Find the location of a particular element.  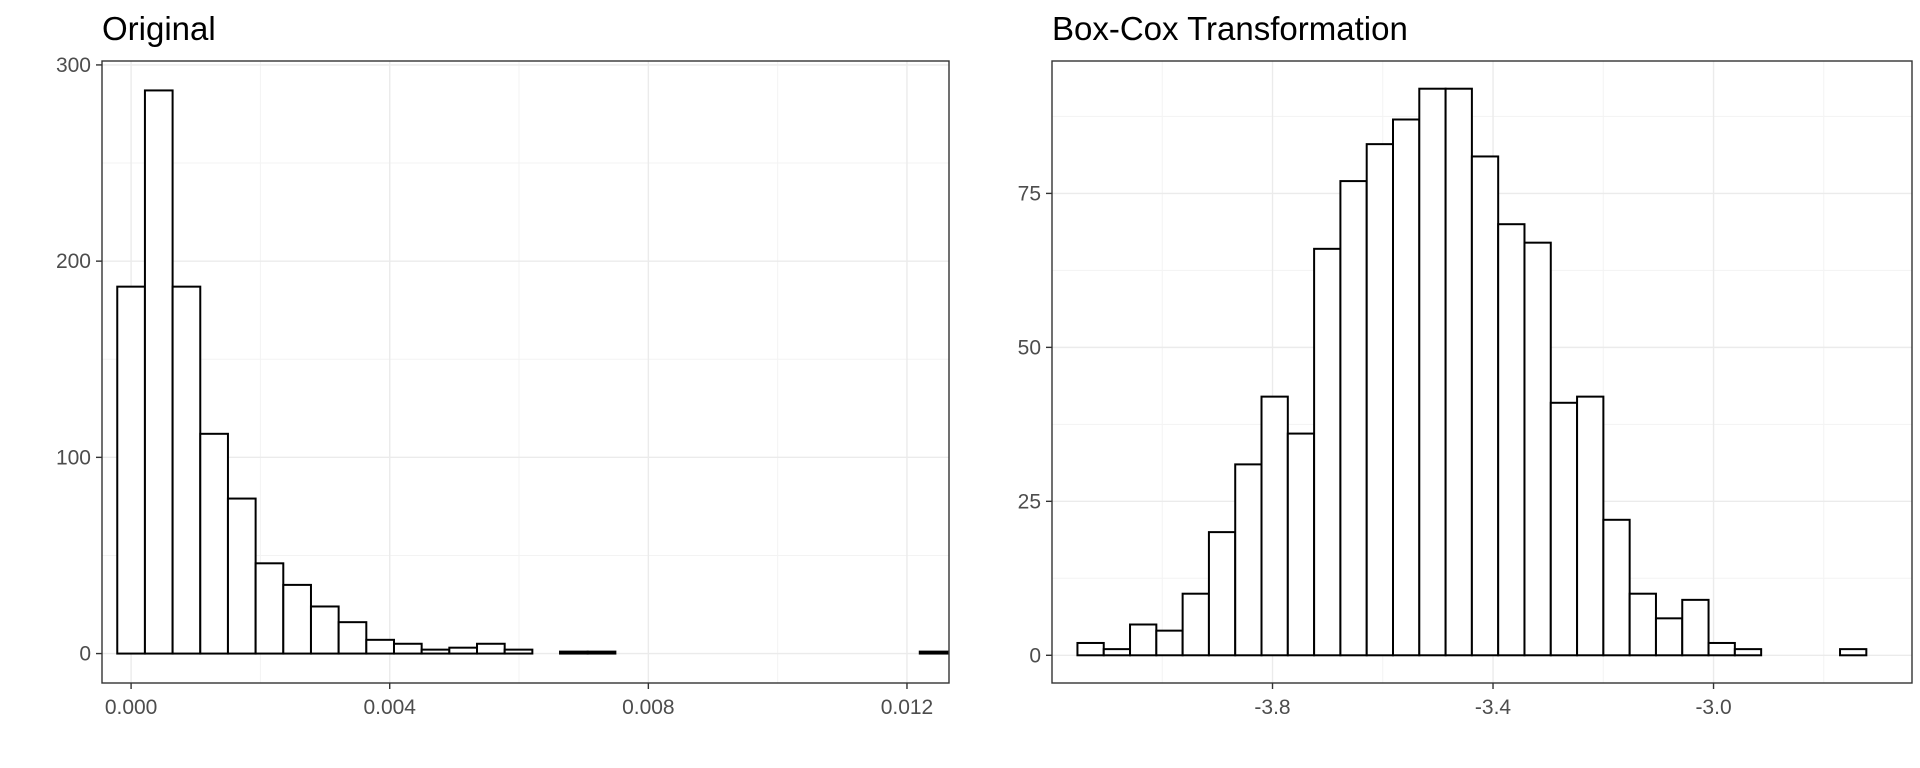

original-y-tick-label: 200 is located at coordinates (73, 261).